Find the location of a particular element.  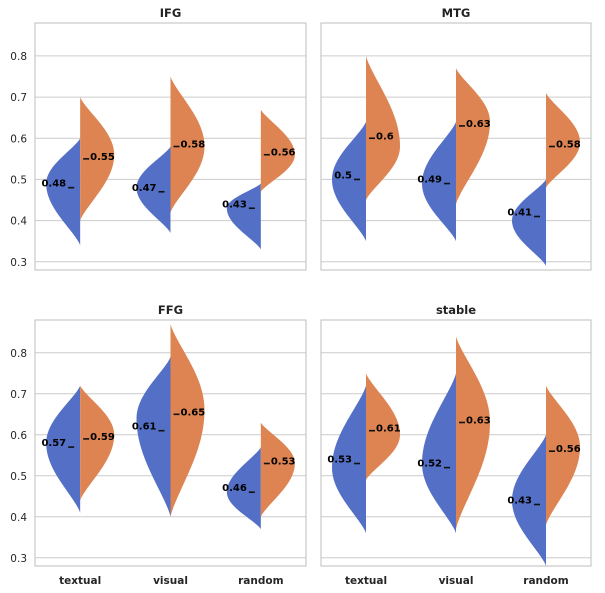

panel-title: stable is located at coordinates (456, 310).